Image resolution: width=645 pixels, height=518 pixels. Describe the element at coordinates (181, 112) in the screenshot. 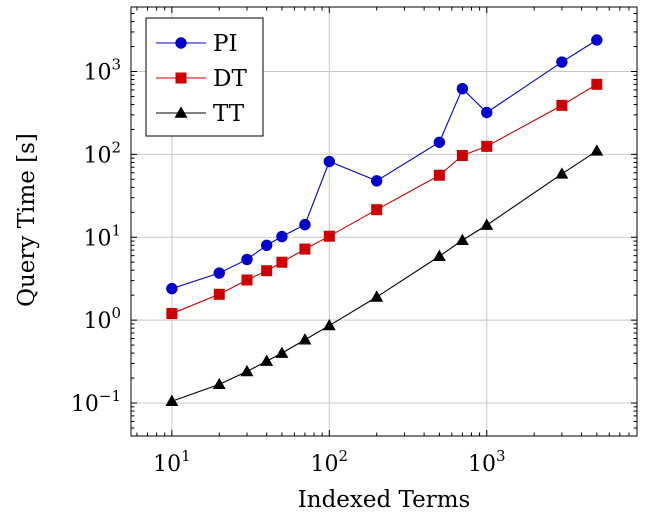

I see `legend-marker-tt` at that location.